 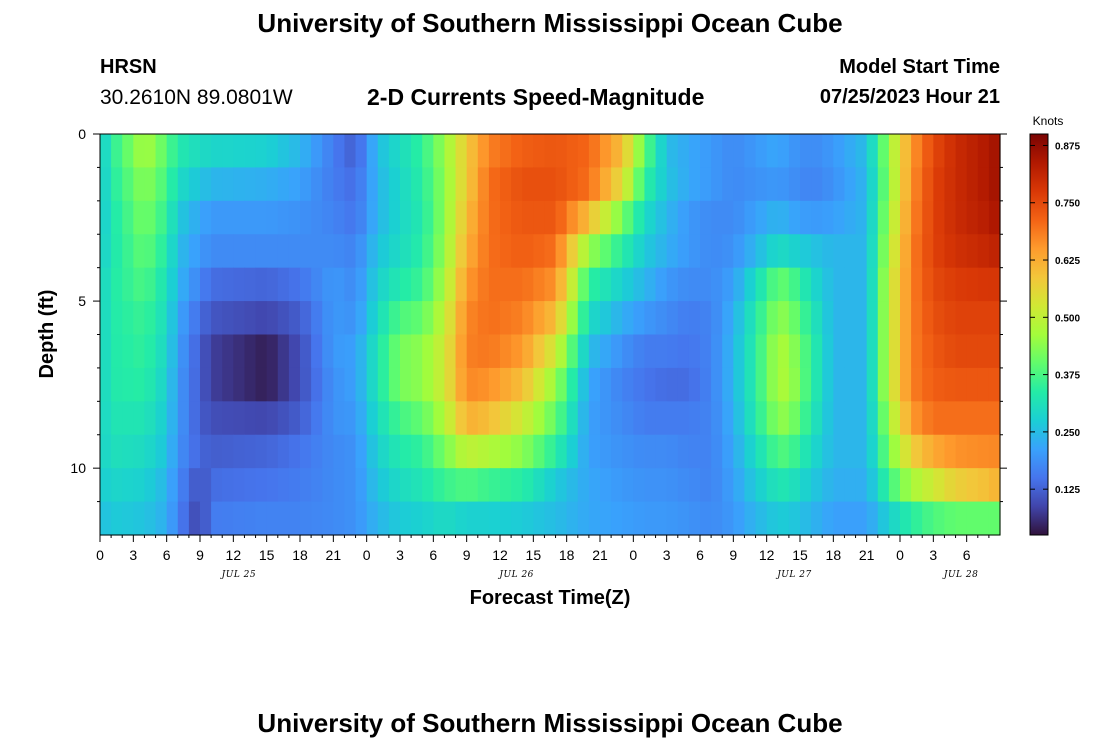 I want to click on x-tick-label: 18, so click(x=834, y=555).